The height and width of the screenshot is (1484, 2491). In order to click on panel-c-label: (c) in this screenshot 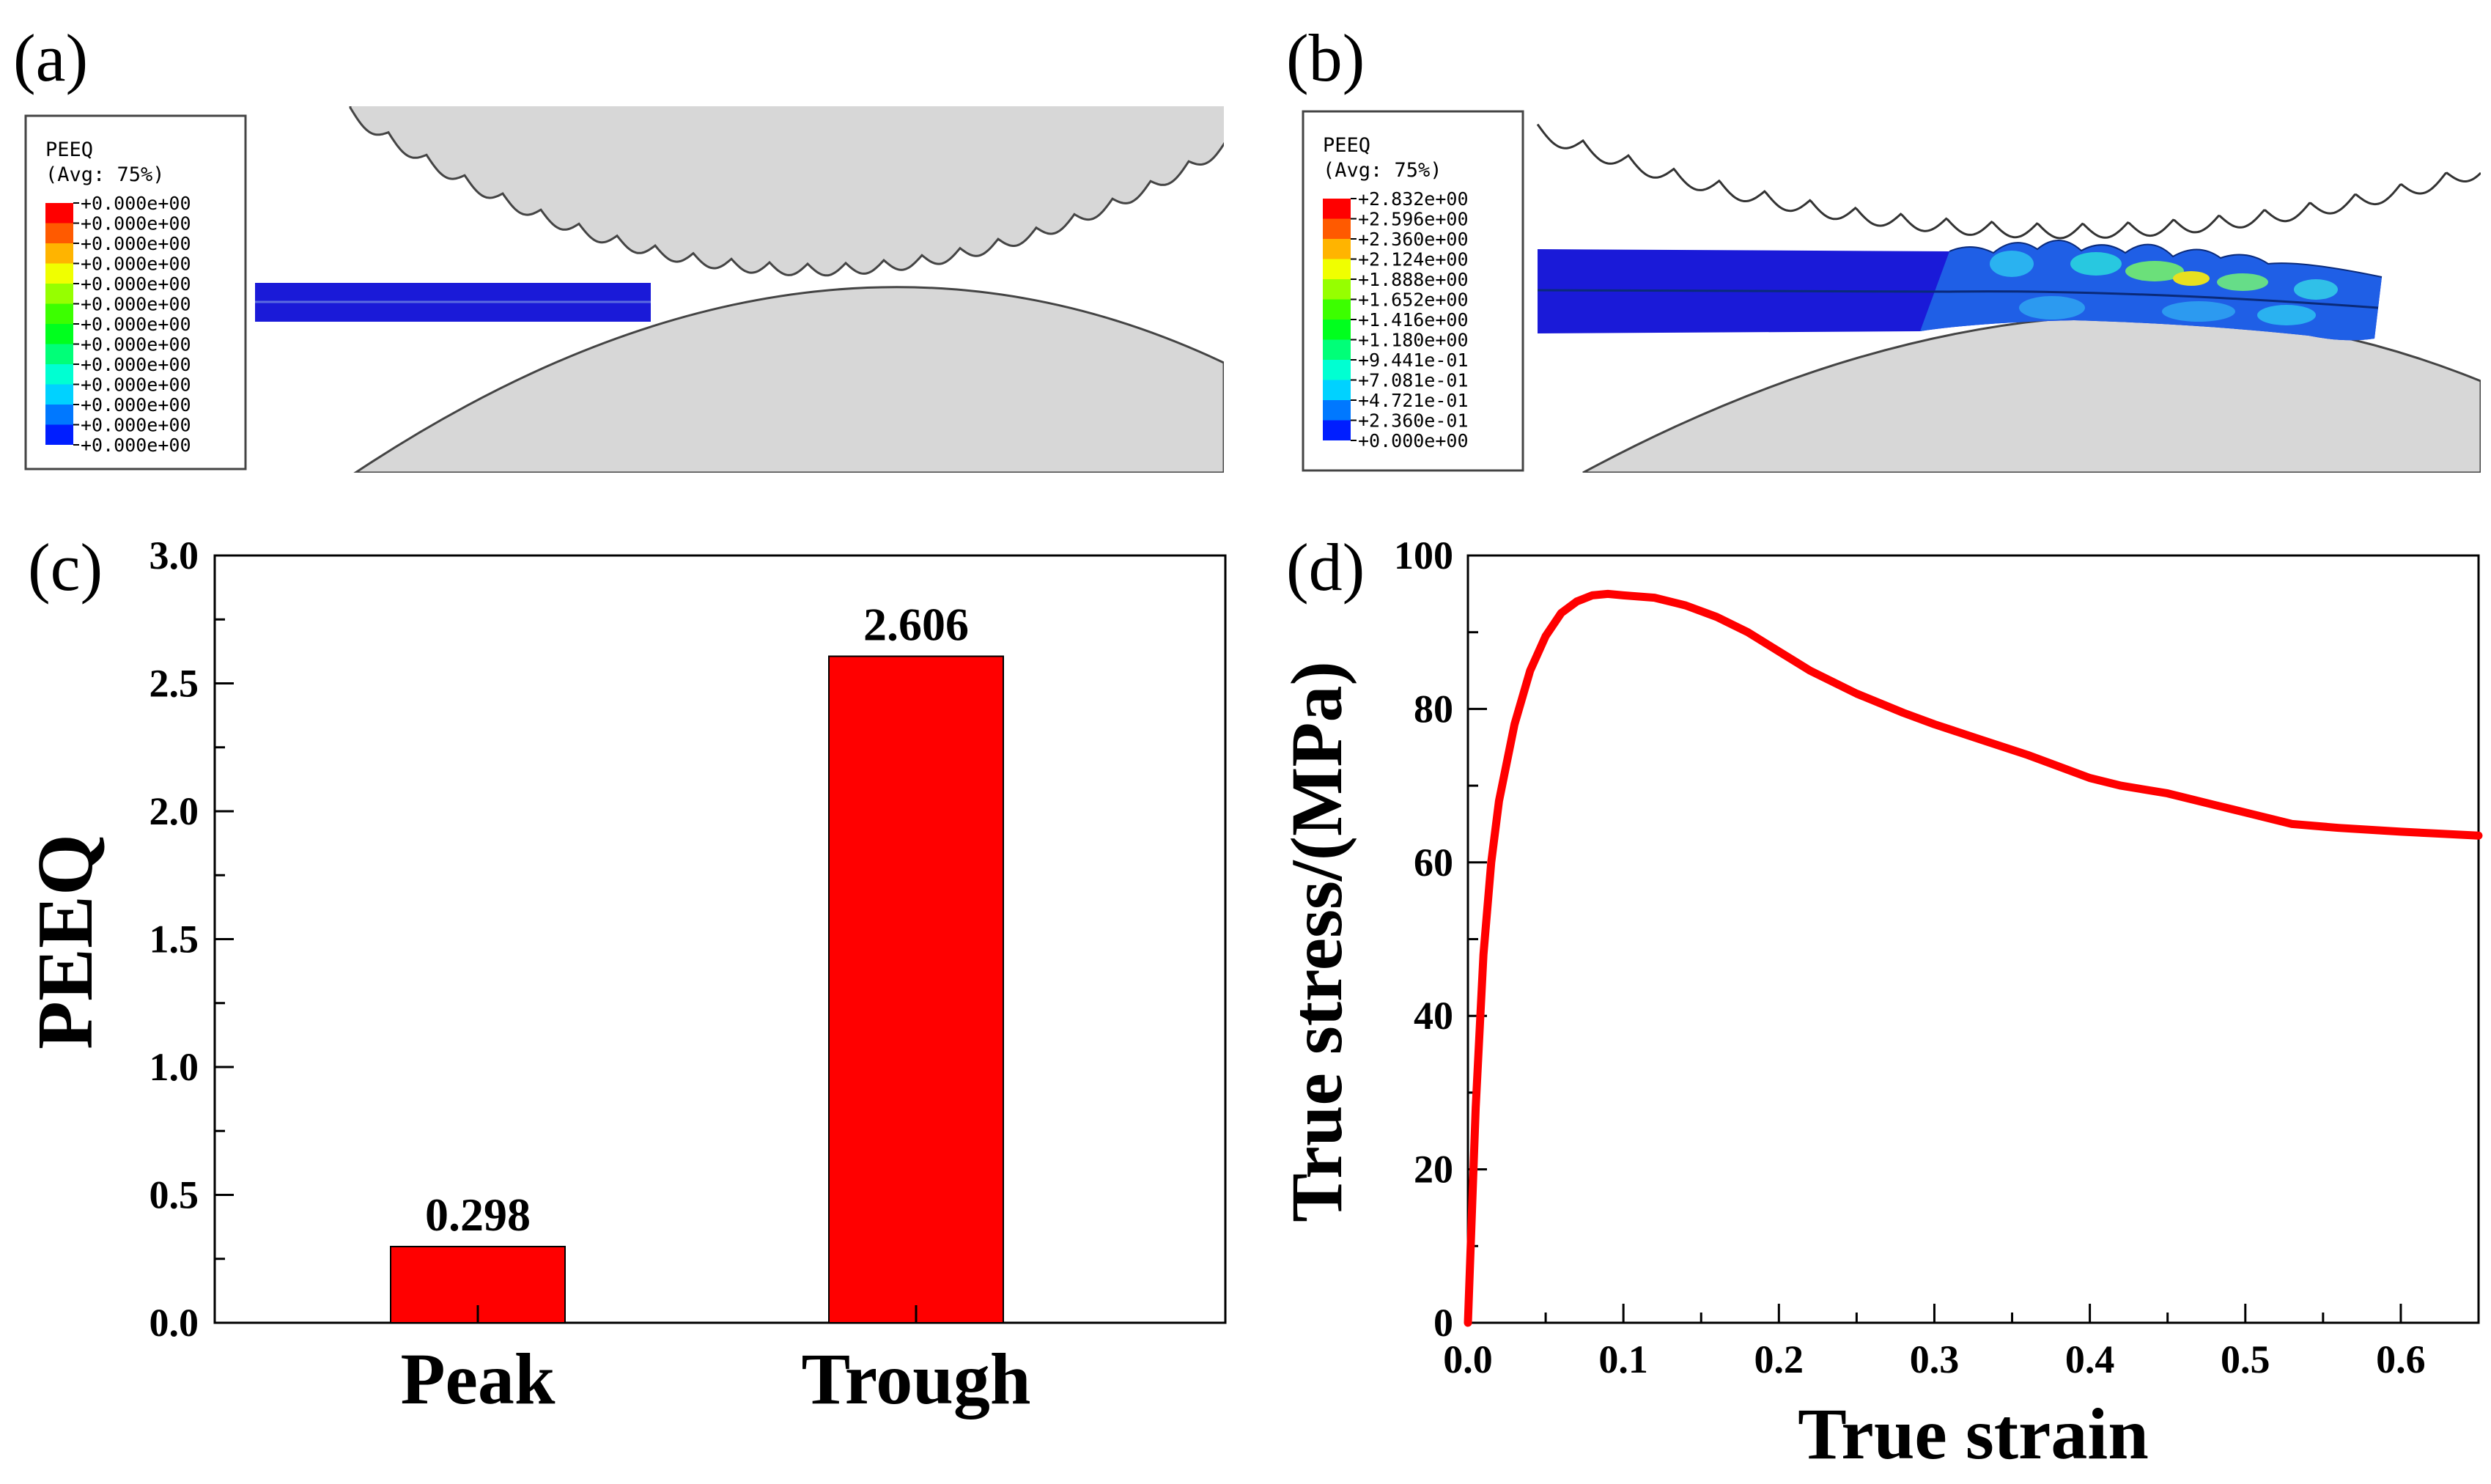, I will do `click(65, 568)`.